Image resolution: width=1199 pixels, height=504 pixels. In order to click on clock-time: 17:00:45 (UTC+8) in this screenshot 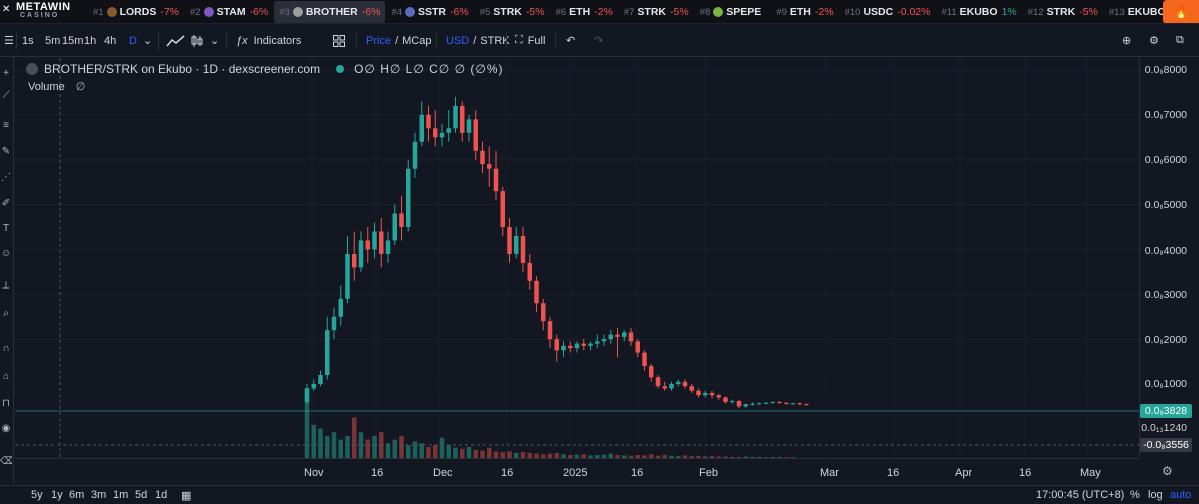, I will do `click(1080, 495)`.